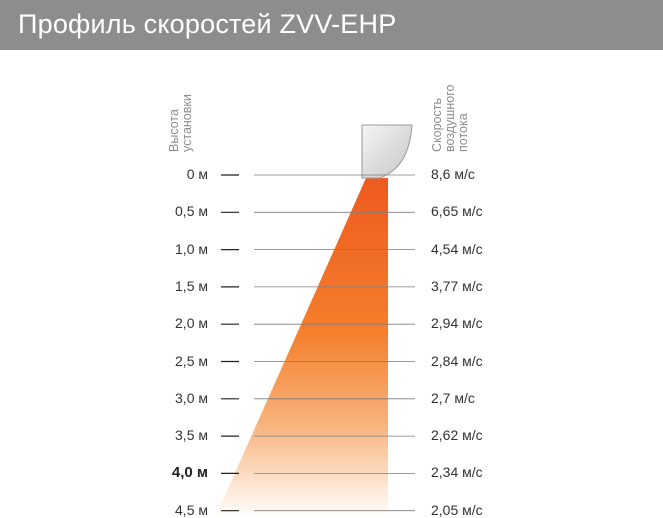 The image size is (663, 518). Describe the element at coordinates (457, 248) in the screenshot. I see `speed-label: 4,54 м/с` at that location.